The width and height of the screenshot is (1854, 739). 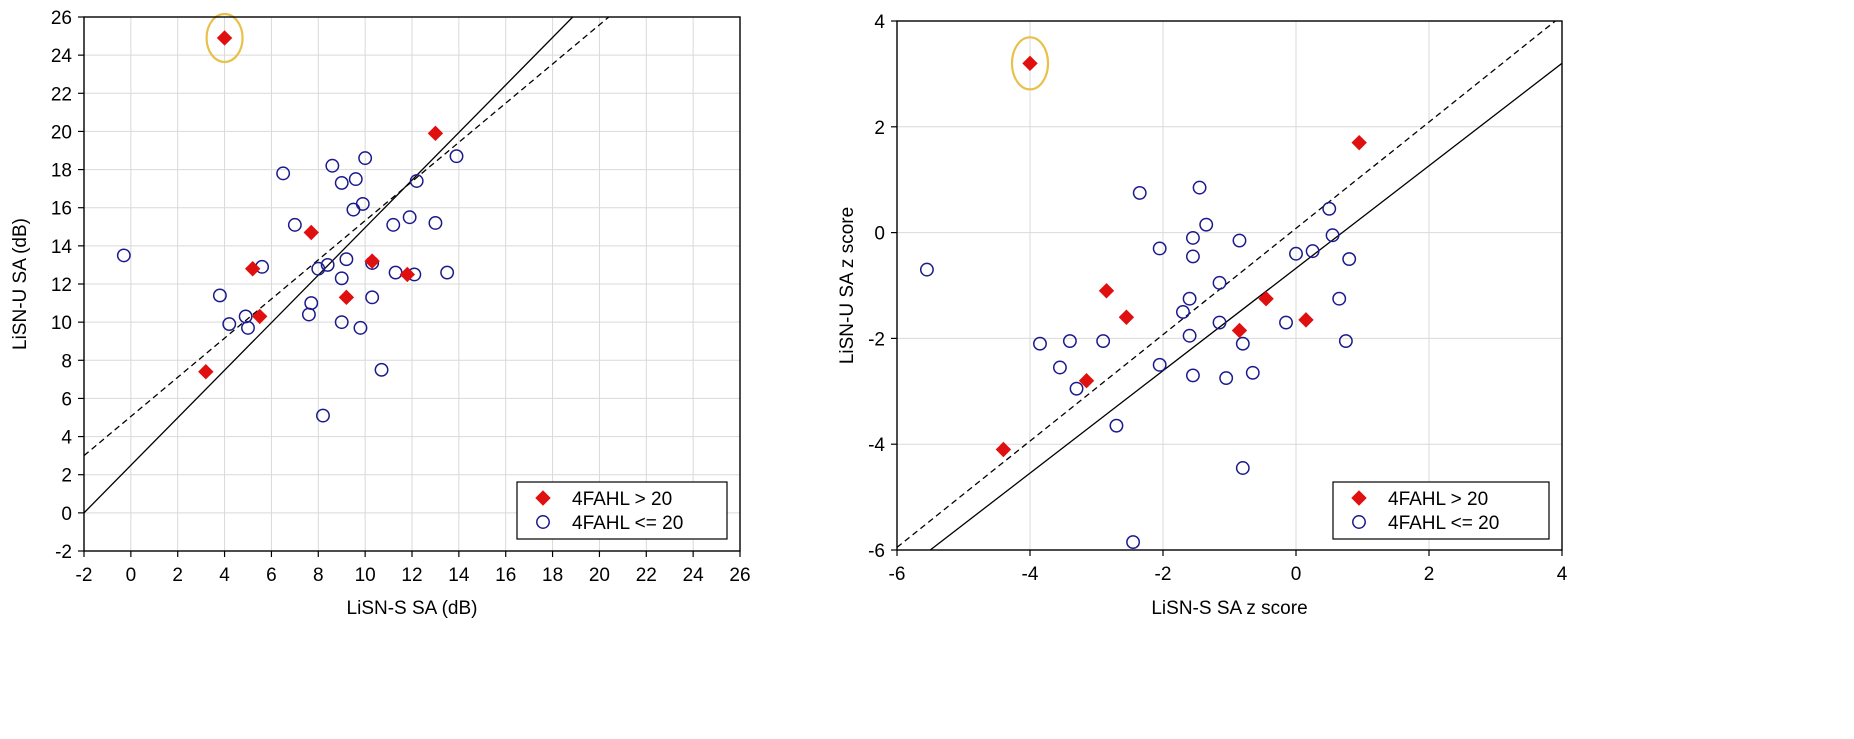 I want to click on chart-0-x-tick-label: 16, so click(x=505, y=575).